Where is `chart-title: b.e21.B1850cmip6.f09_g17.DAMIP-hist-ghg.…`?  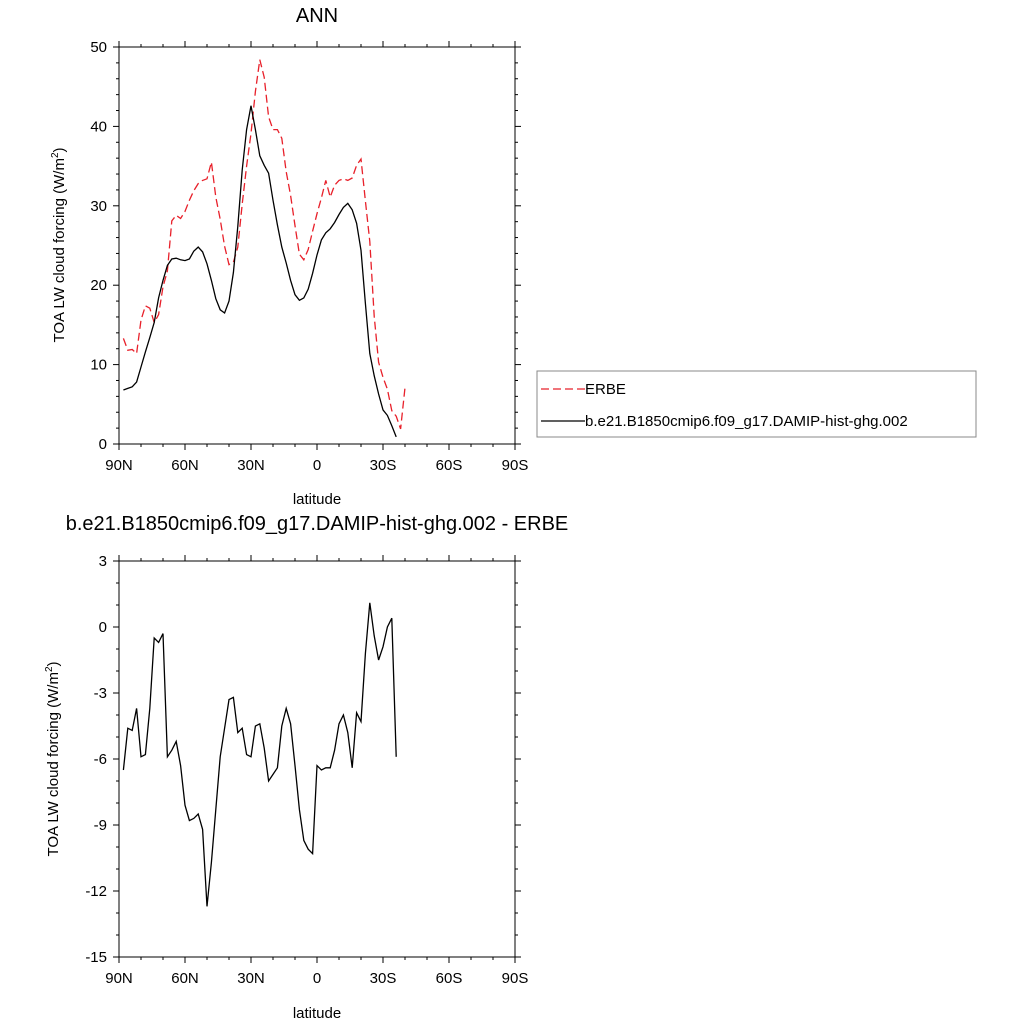 chart-title: b.e21.B1850cmip6.f09_g17.DAMIP-hist-ghg.… is located at coordinates (317, 524).